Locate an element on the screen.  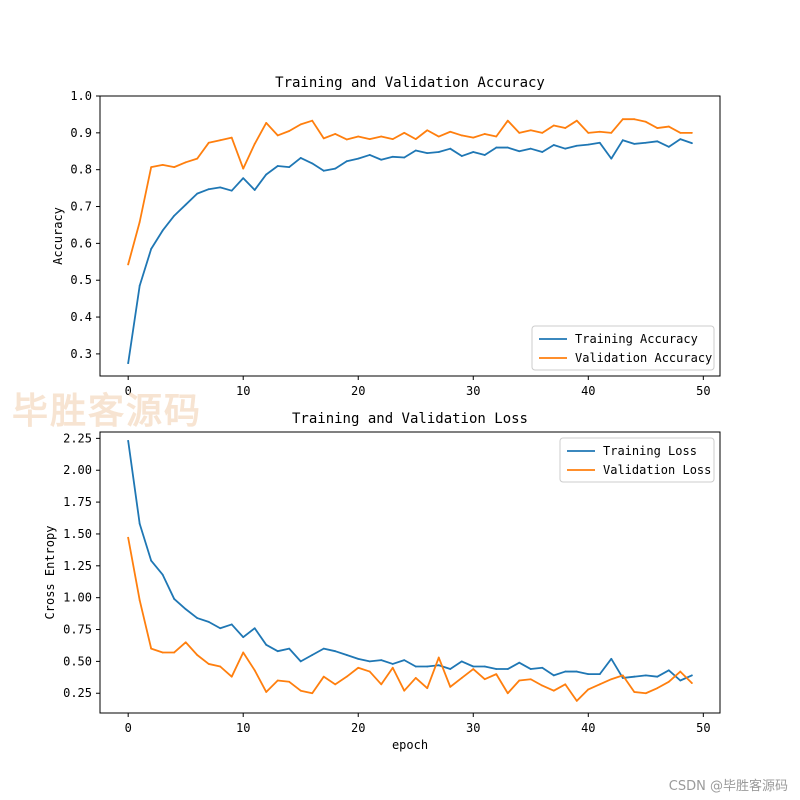
validation-loss-line is located at coordinates (410, 619).